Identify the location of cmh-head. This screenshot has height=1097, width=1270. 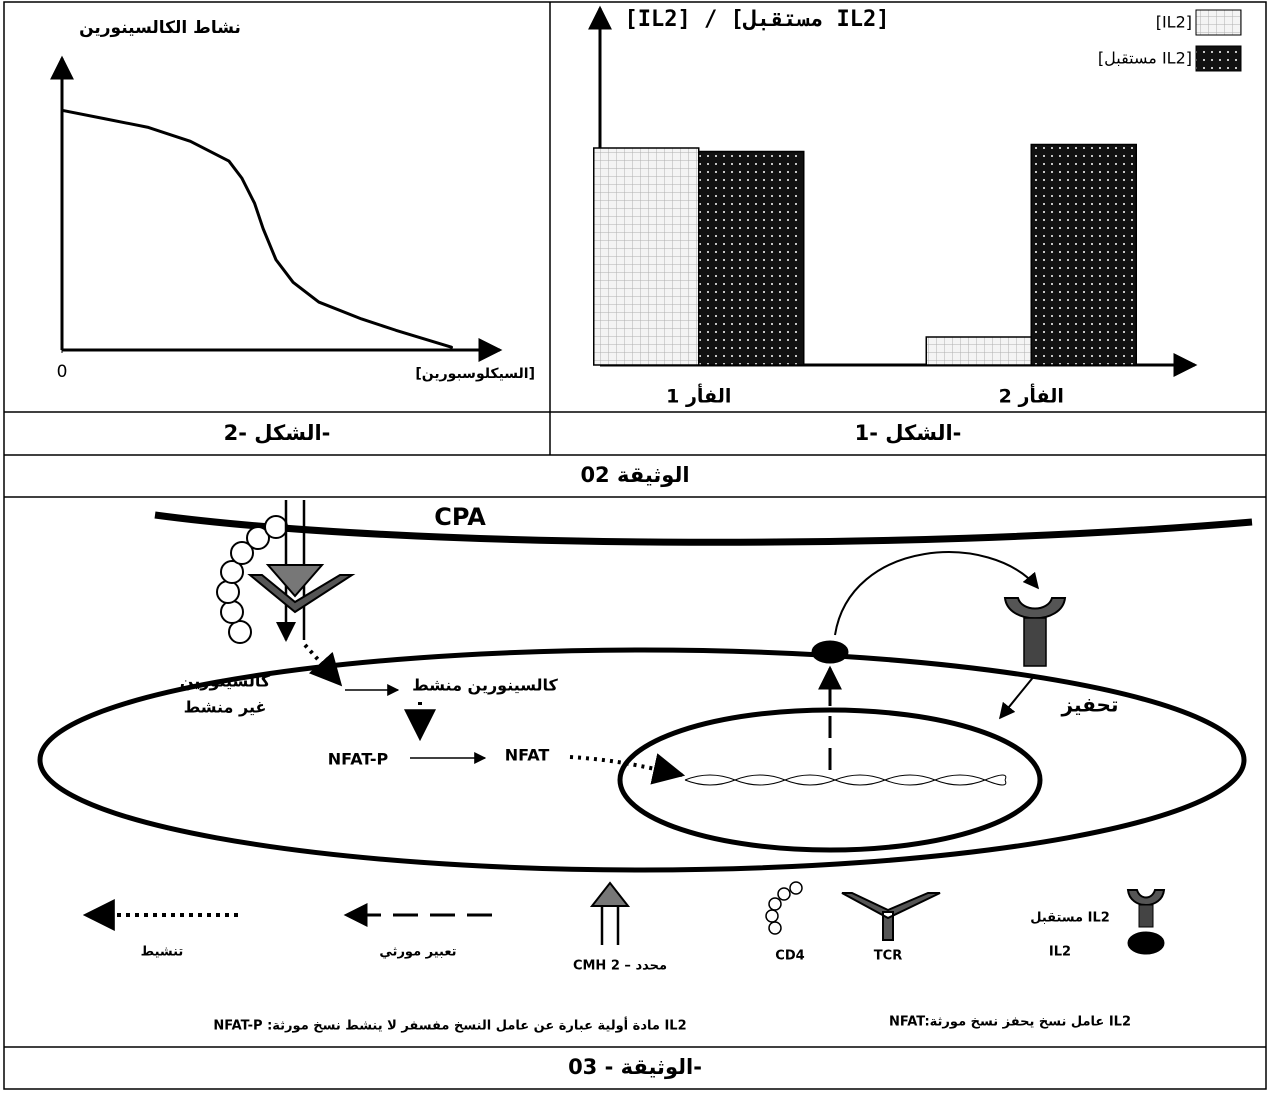
(295, 581).